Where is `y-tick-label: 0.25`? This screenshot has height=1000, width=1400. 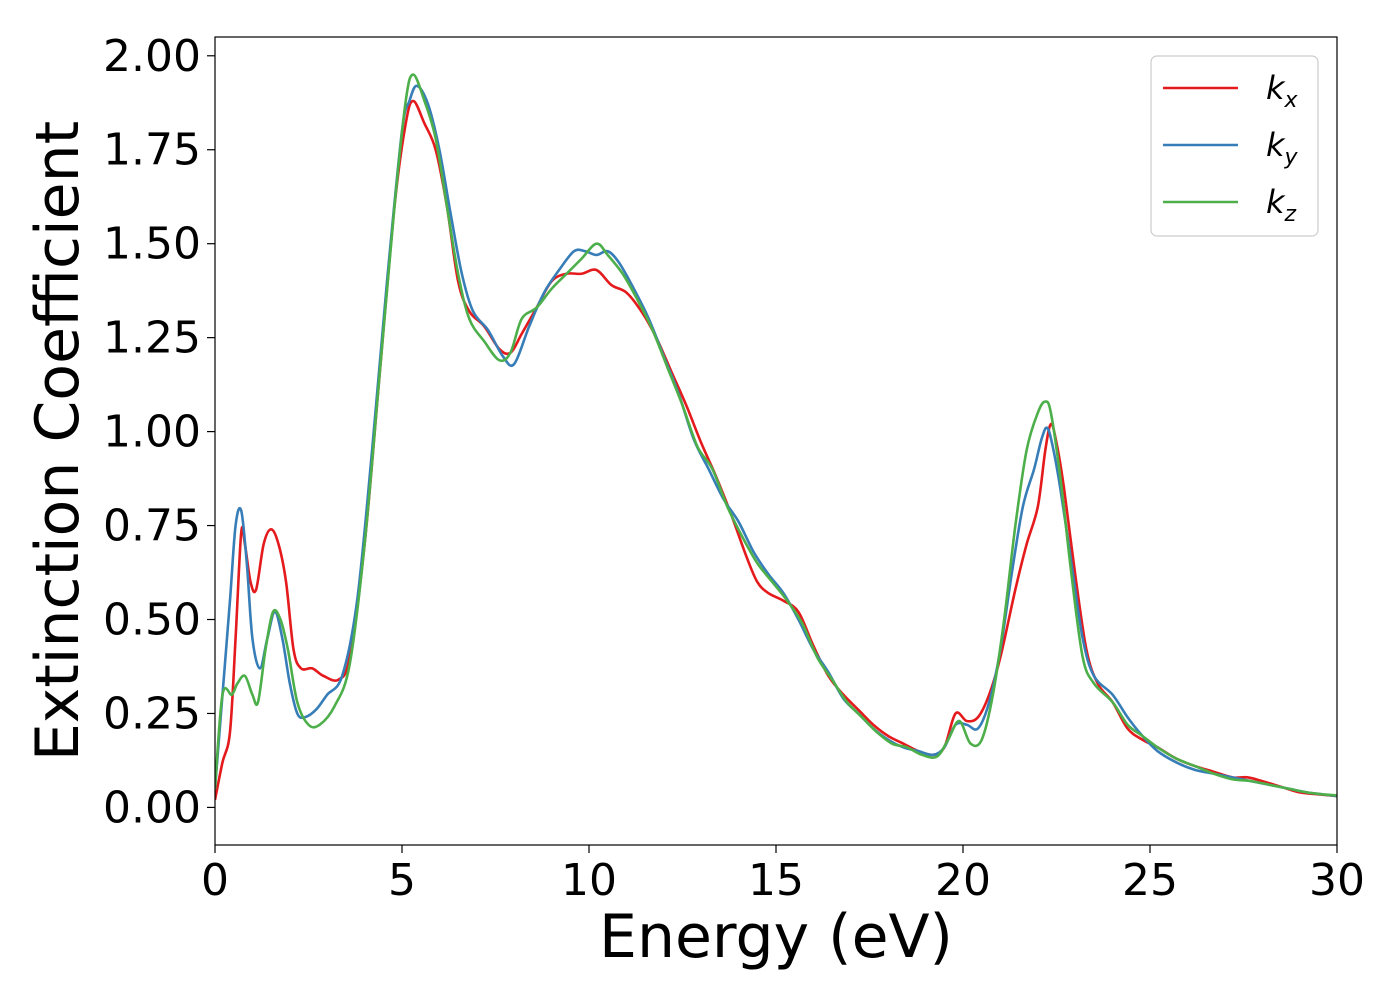 y-tick-label: 0.25 is located at coordinates (152, 713).